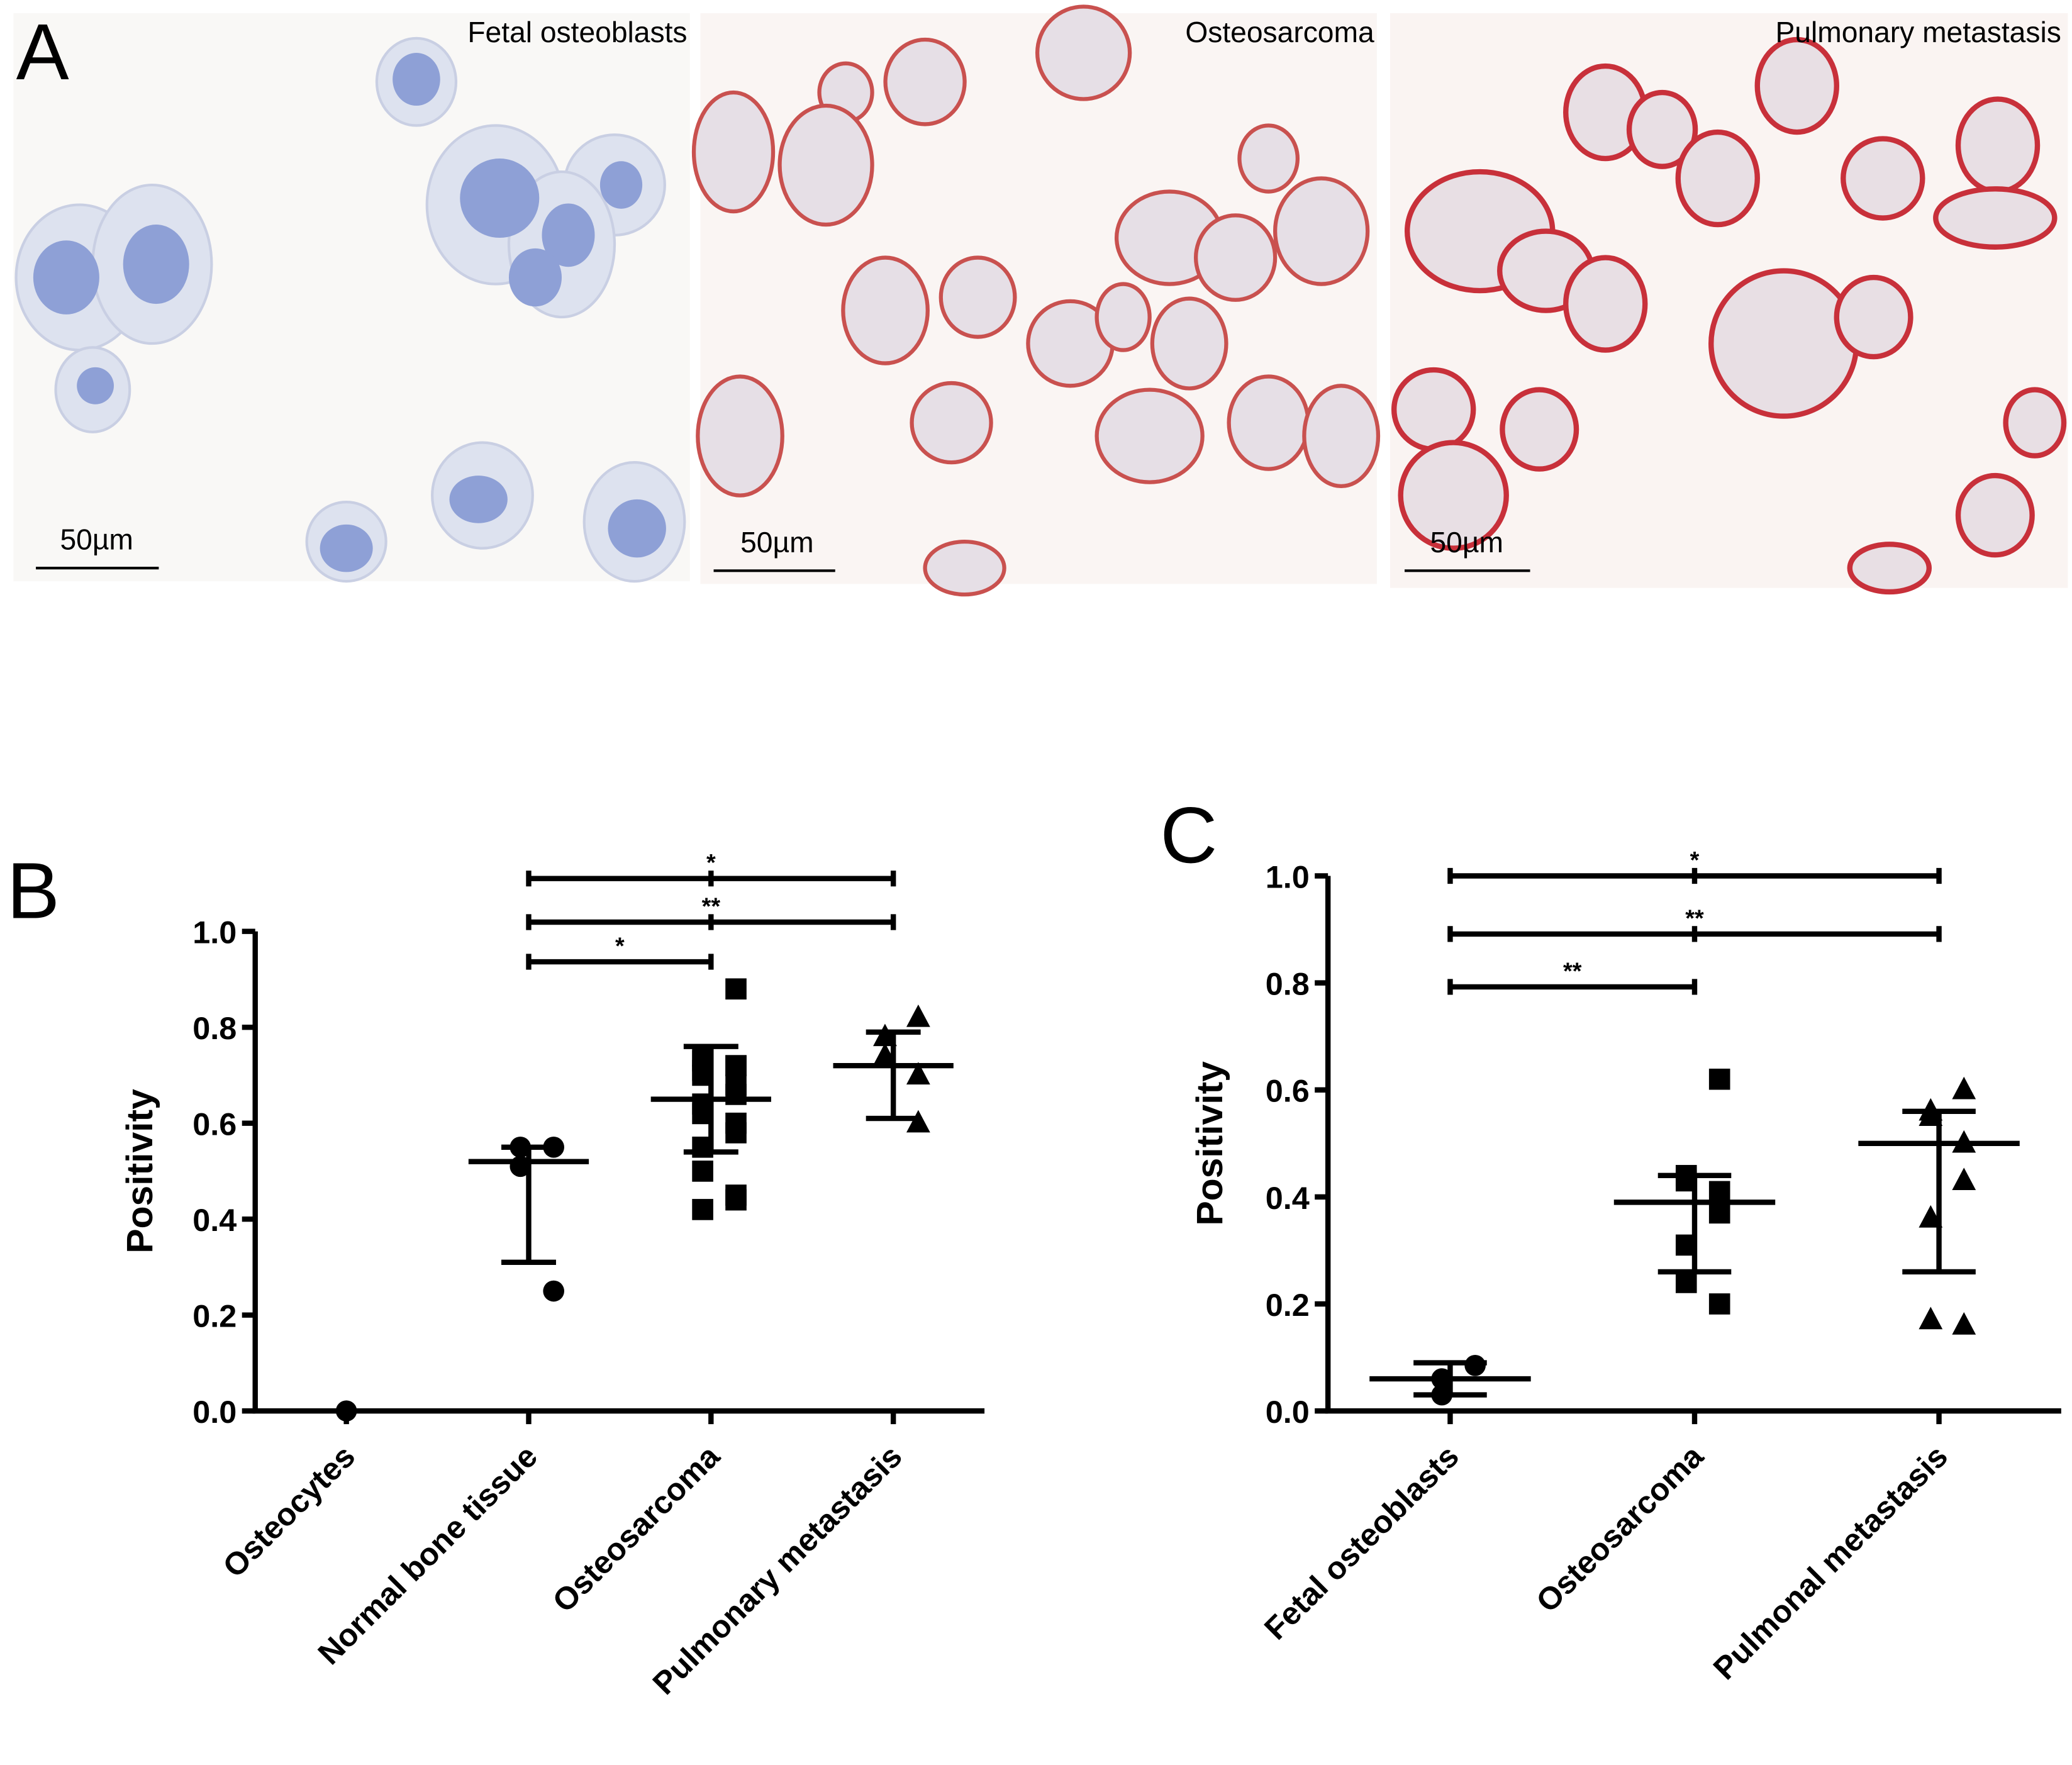  Describe the element at coordinates (1279, 32) in the screenshot. I see `image-title: Osteosarcoma` at that location.